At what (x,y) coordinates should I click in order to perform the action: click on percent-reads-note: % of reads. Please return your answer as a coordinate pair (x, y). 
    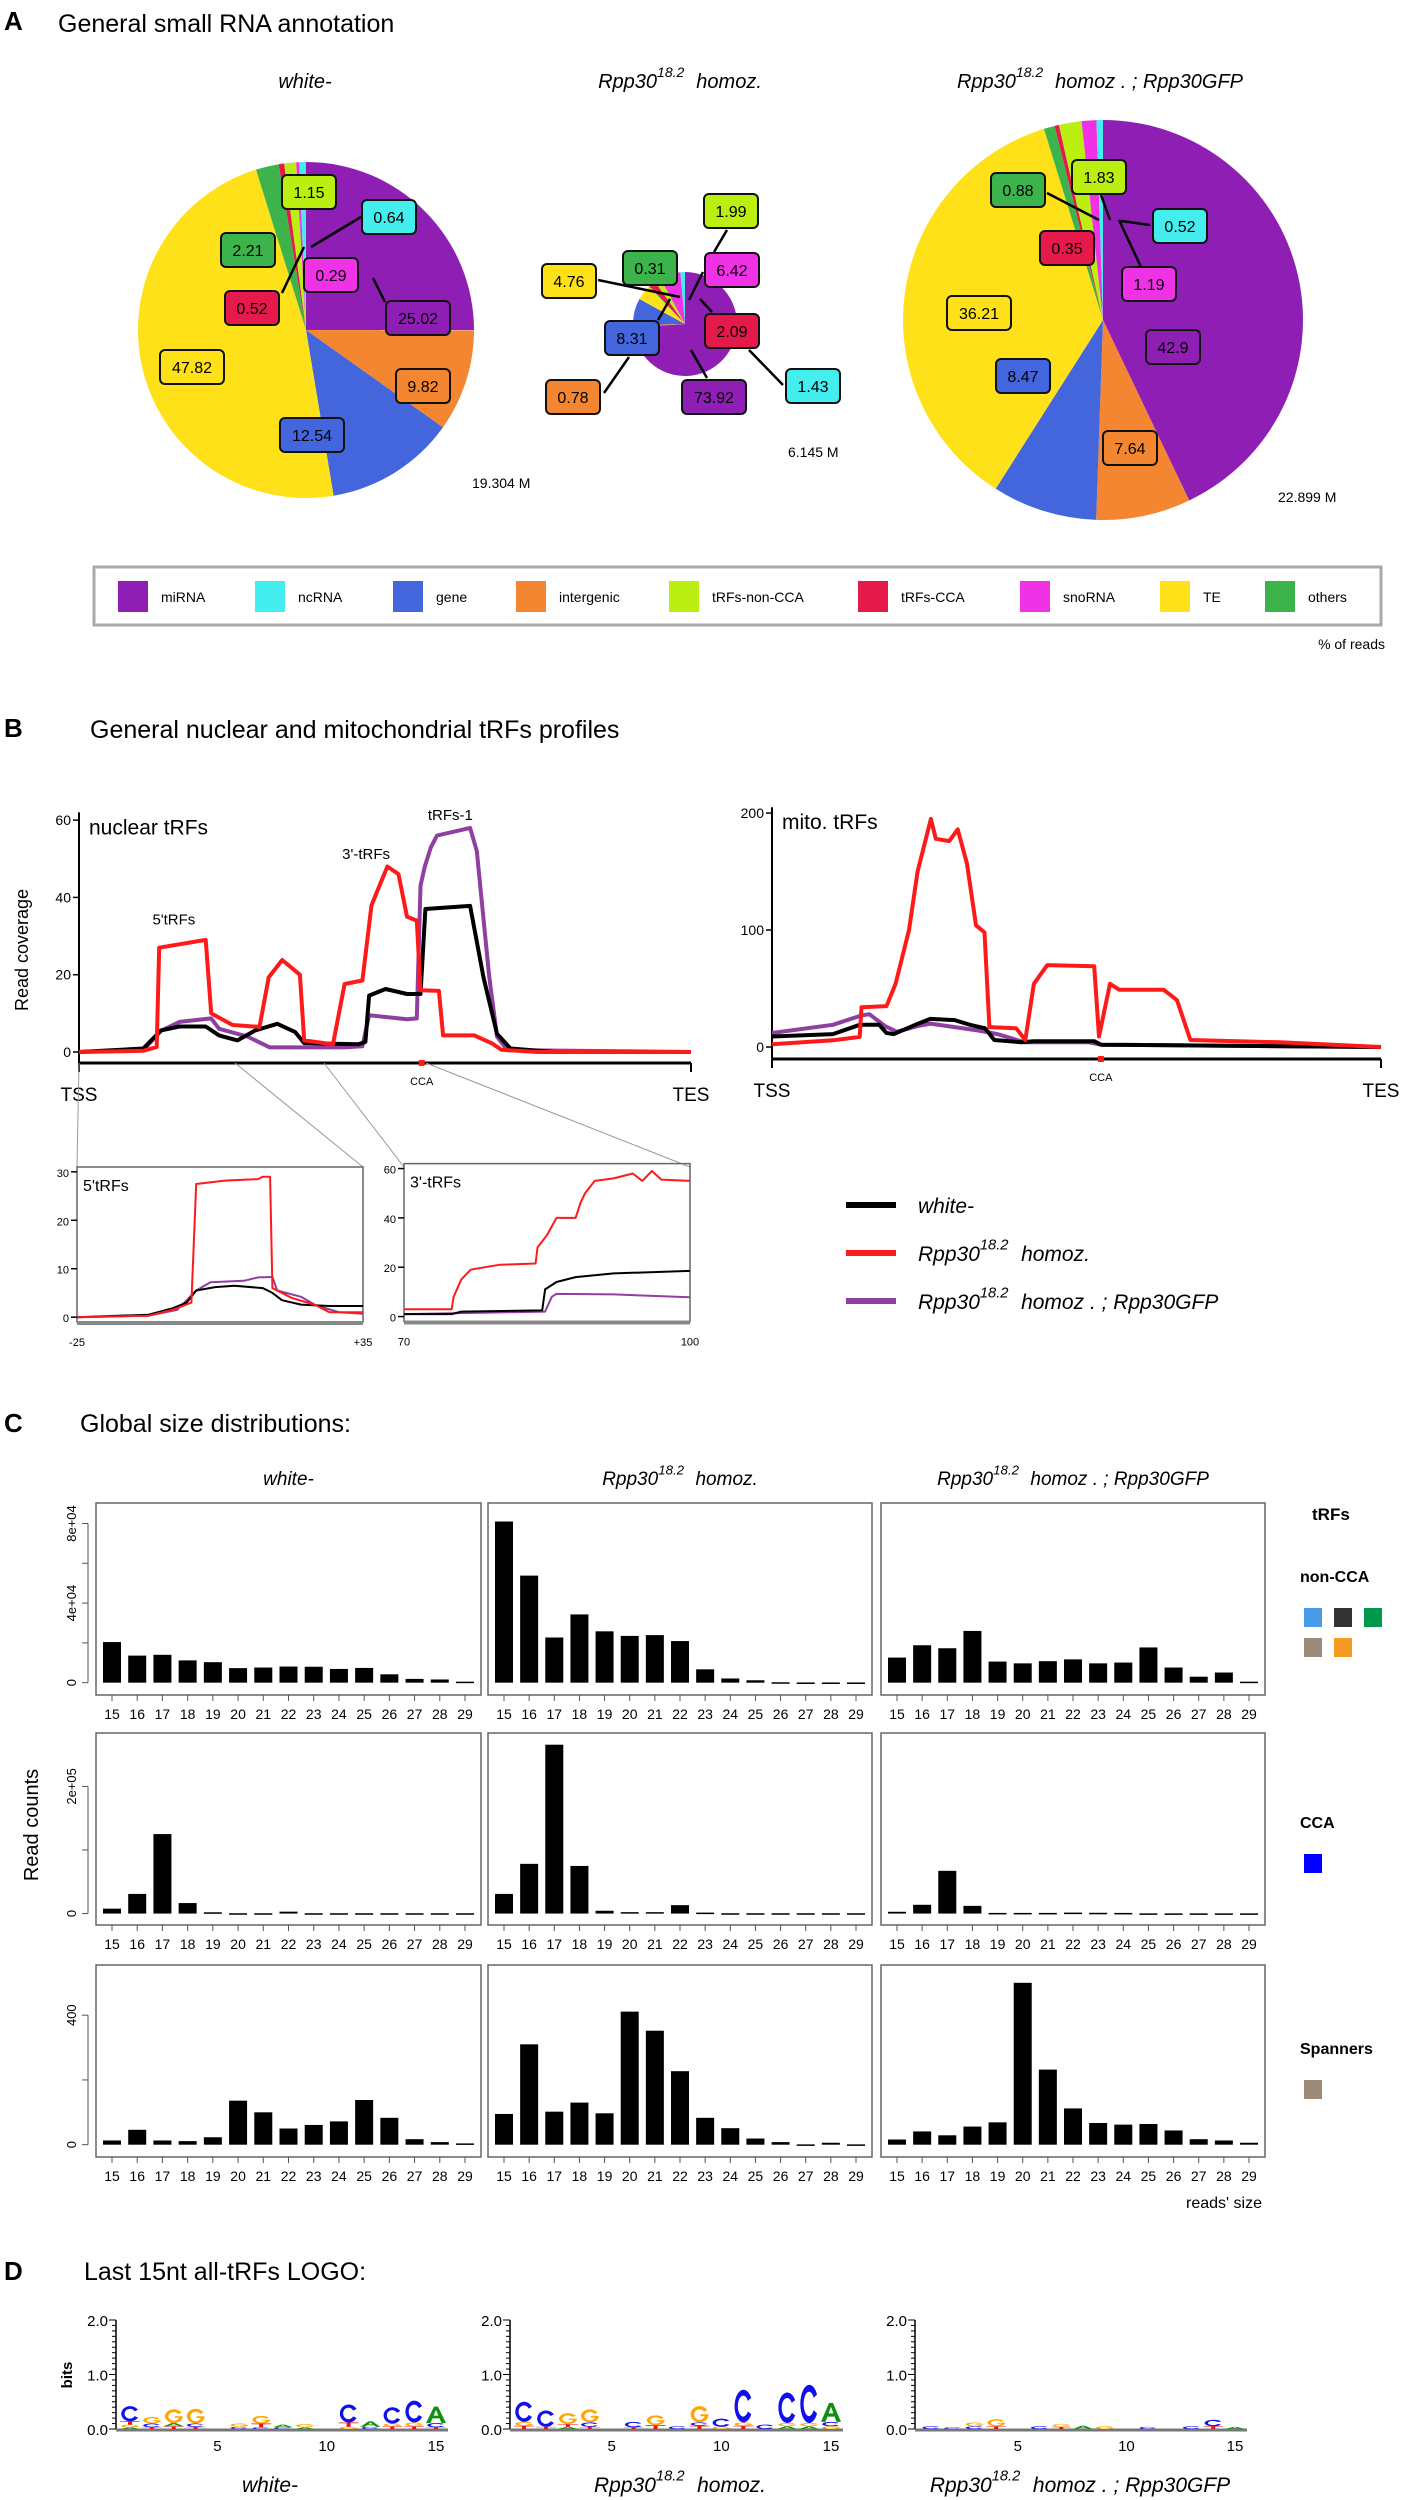
    Looking at the image, I should click on (1351, 644).